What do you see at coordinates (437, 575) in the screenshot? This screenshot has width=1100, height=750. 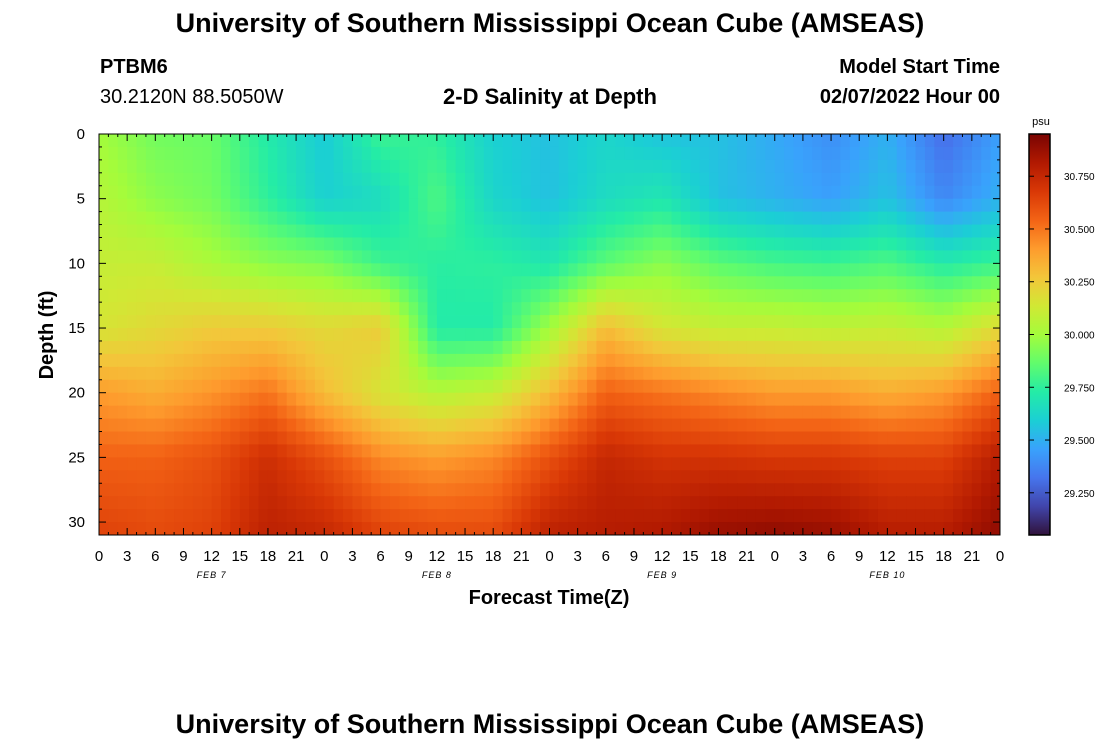 I see `day-label: FEB 8` at bounding box center [437, 575].